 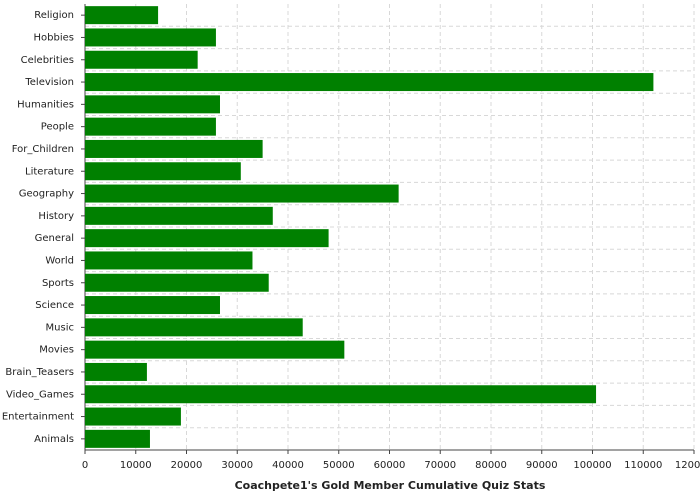 I want to click on y-tick-label: Video_Games, so click(x=40, y=394).